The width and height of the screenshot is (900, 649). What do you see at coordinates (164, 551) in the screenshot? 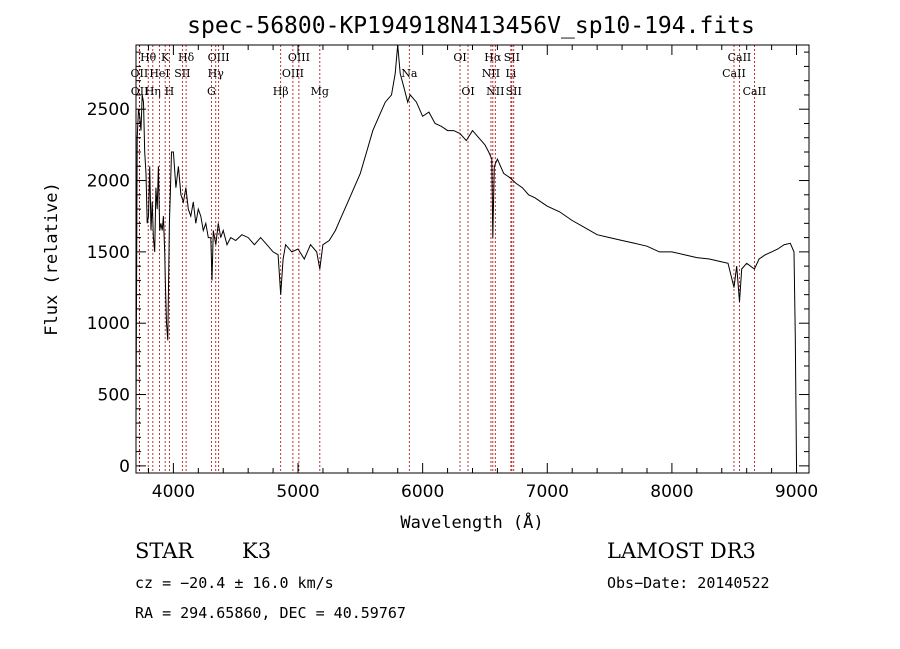
I see `object-class: STAR` at bounding box center [164, 551].